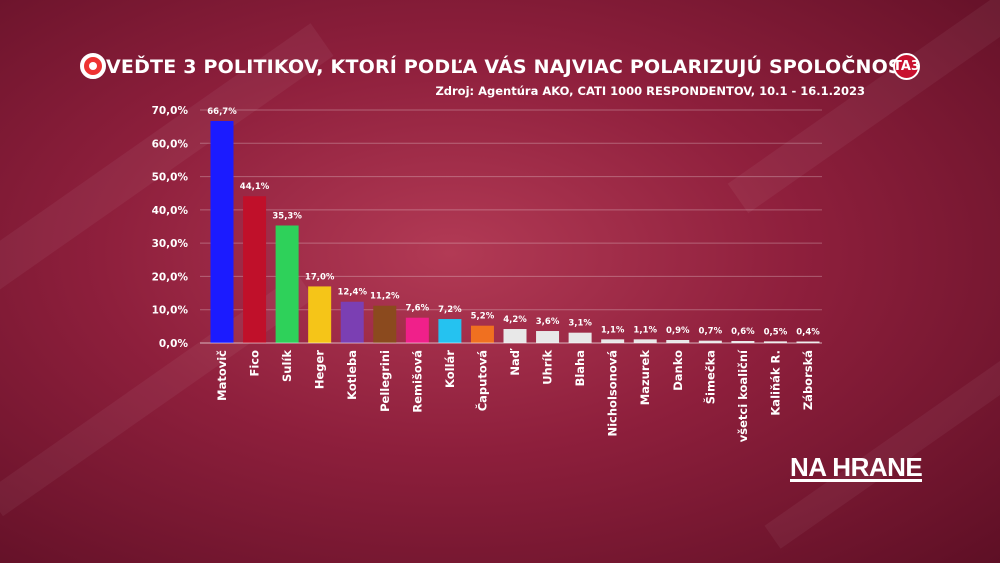 The height and width of the screenshot is (563, 1000). Describe the element at coordinates (352, 293) in the screenshot. I see `data-label: 12,4%` at that location.